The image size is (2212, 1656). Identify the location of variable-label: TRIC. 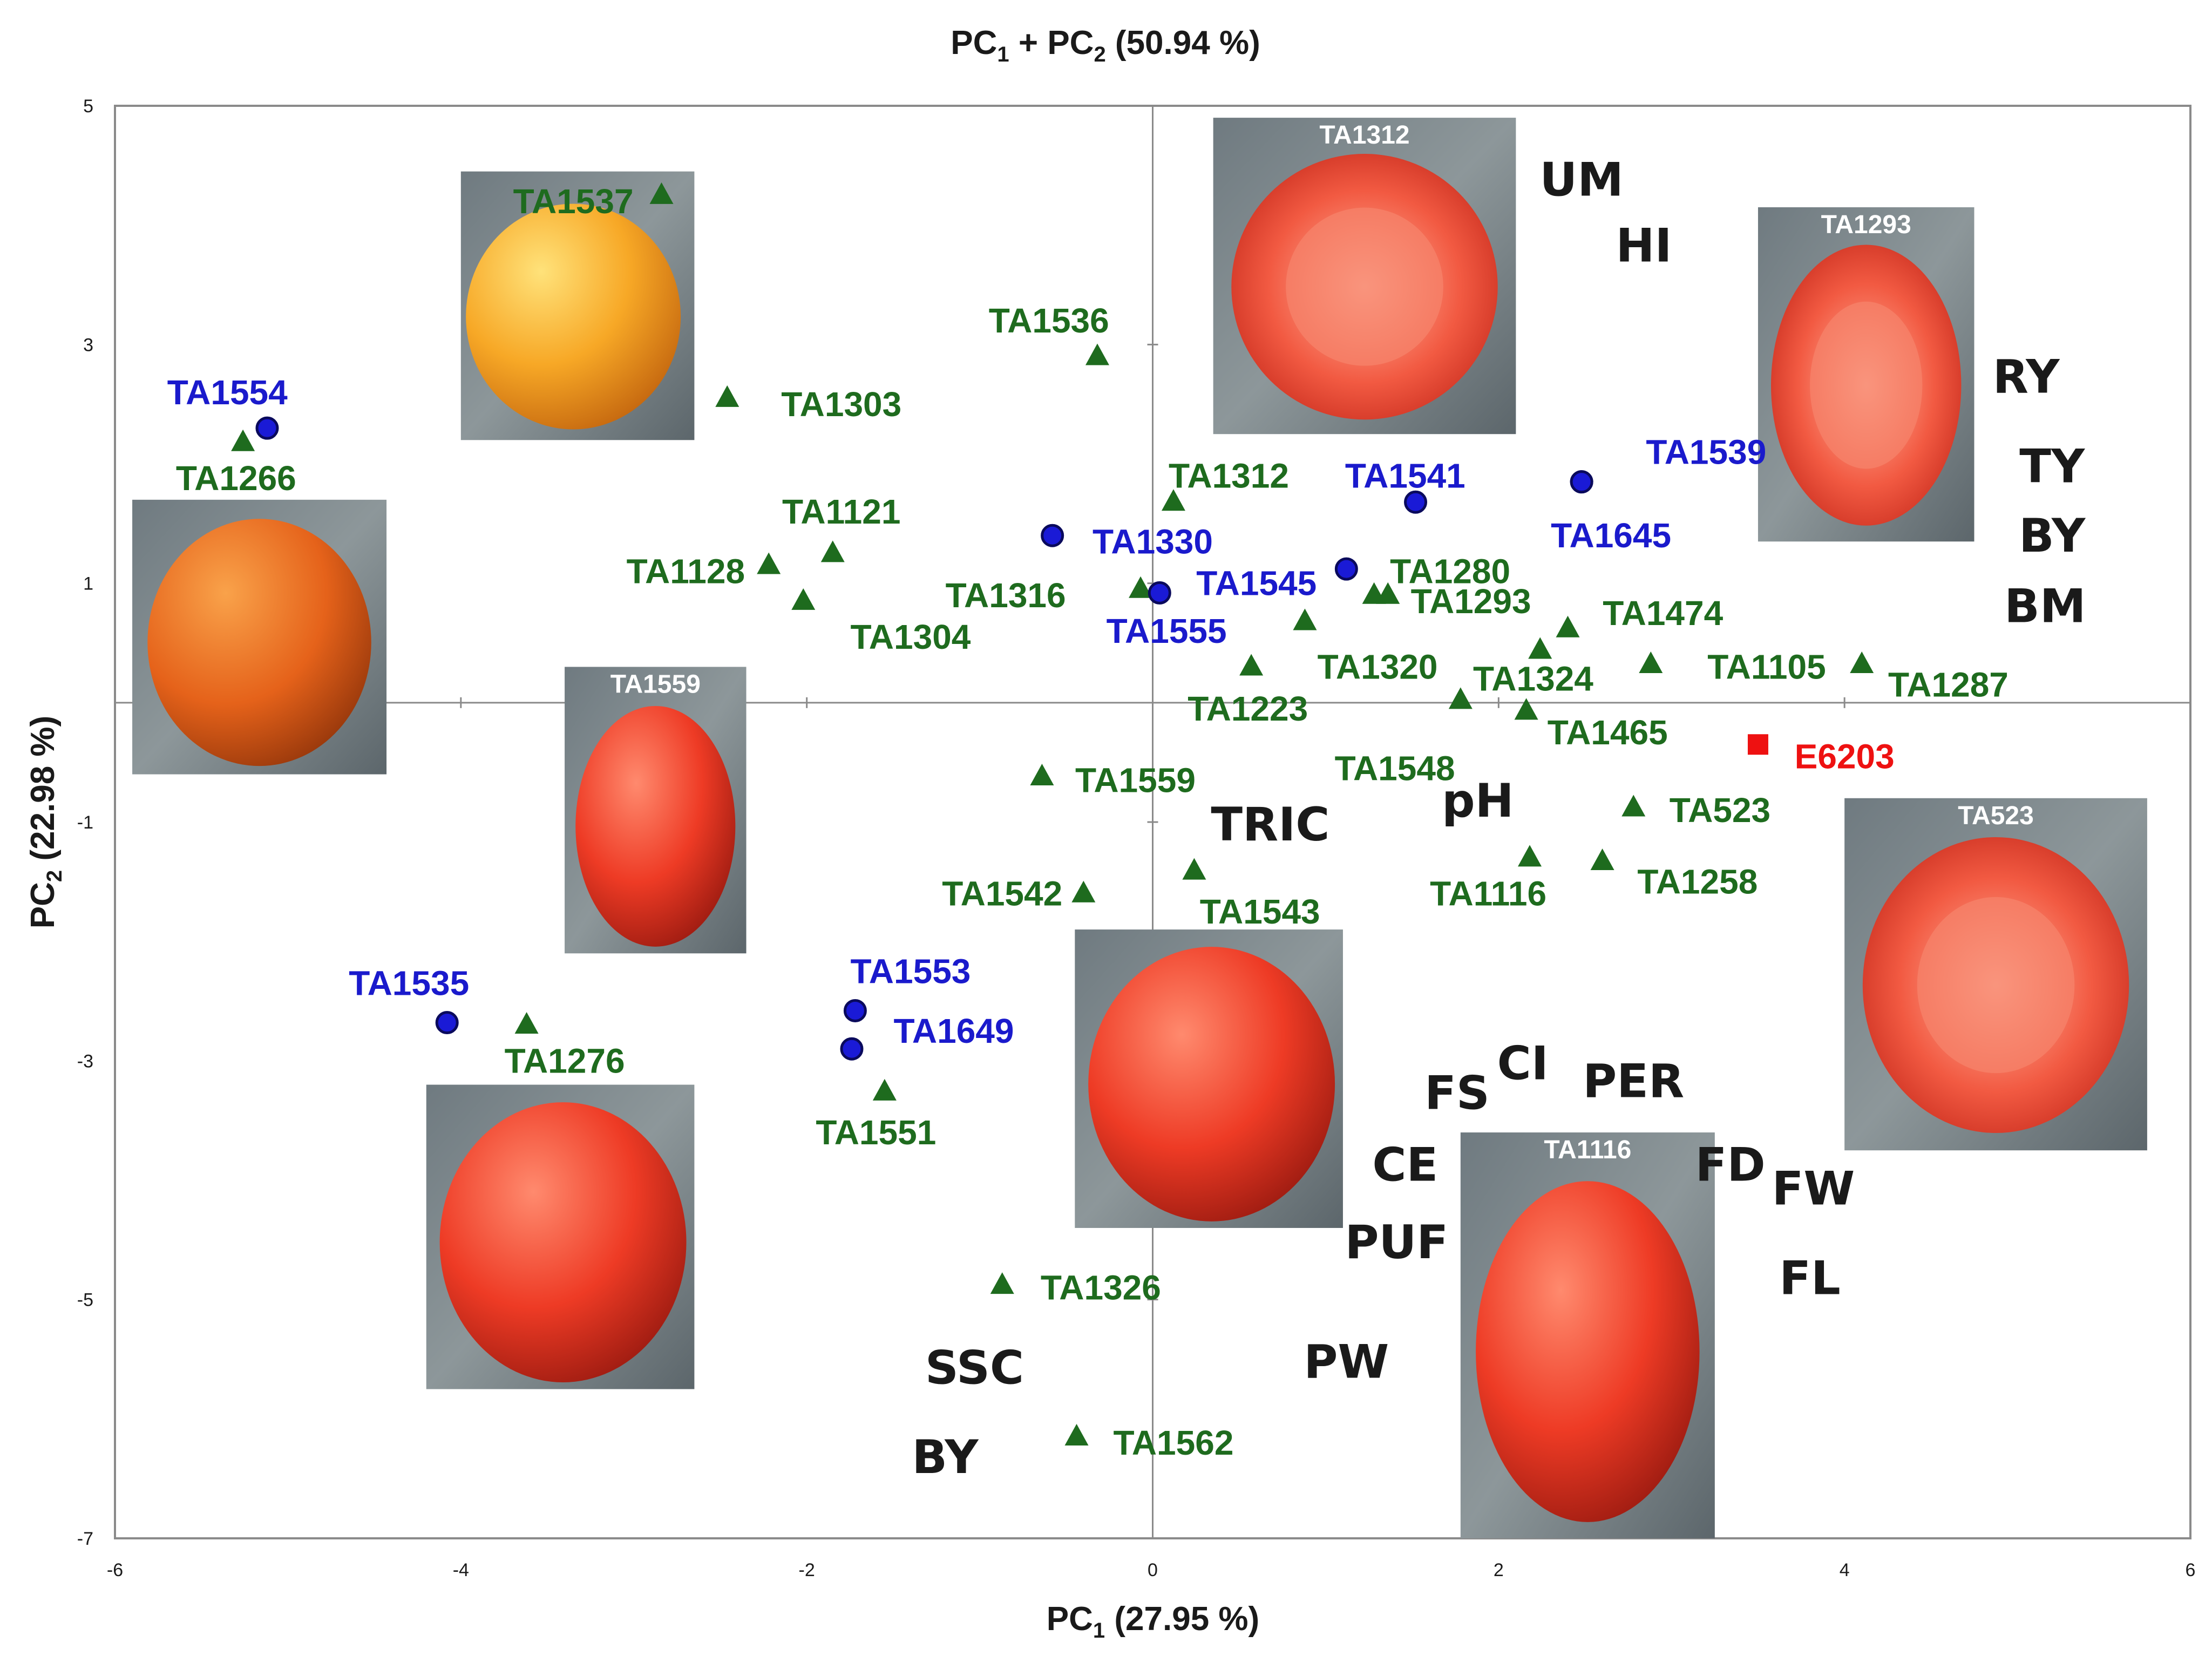
(1270, 825).